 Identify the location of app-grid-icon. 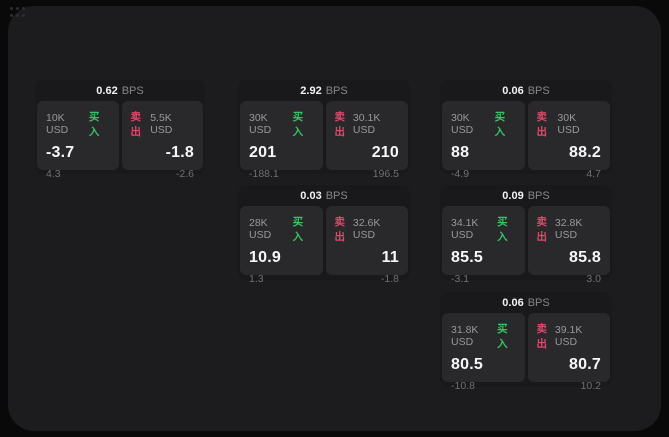
(18, 13).